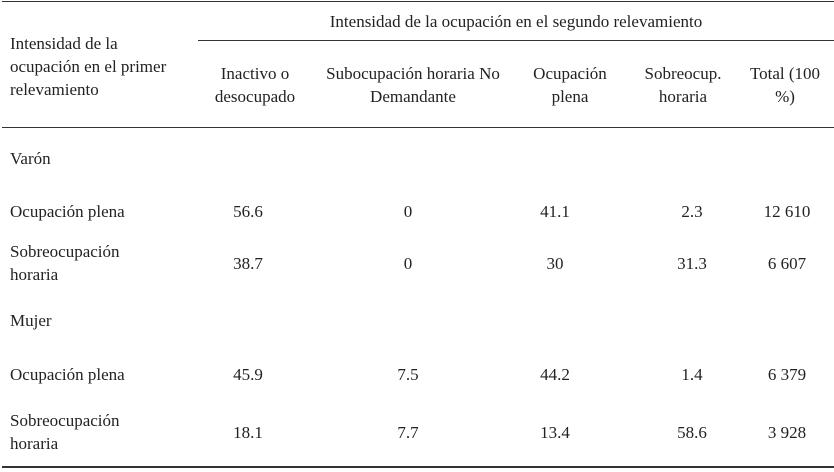  I want to click on cell-value: 2.3, so click(692, 211).